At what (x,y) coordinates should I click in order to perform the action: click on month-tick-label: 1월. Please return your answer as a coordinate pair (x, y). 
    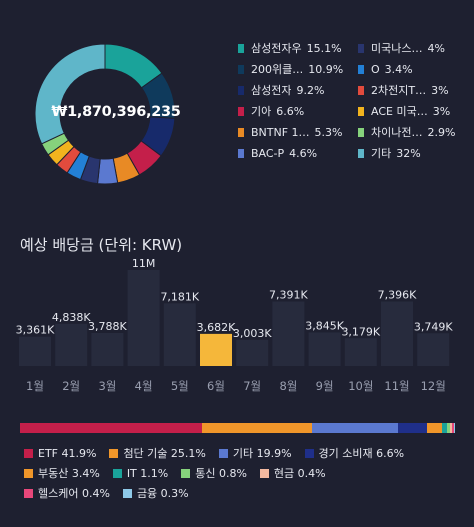
    Looking at the image, I should click on (35, 386).